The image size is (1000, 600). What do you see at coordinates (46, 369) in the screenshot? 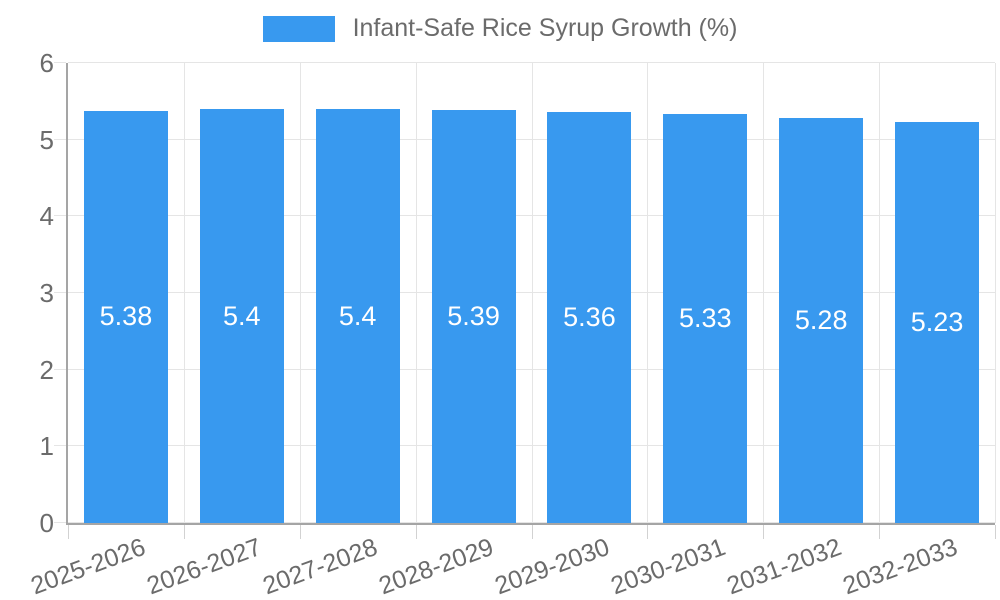
I see `y-tick-label: 2` at bounding box center [46, 369].